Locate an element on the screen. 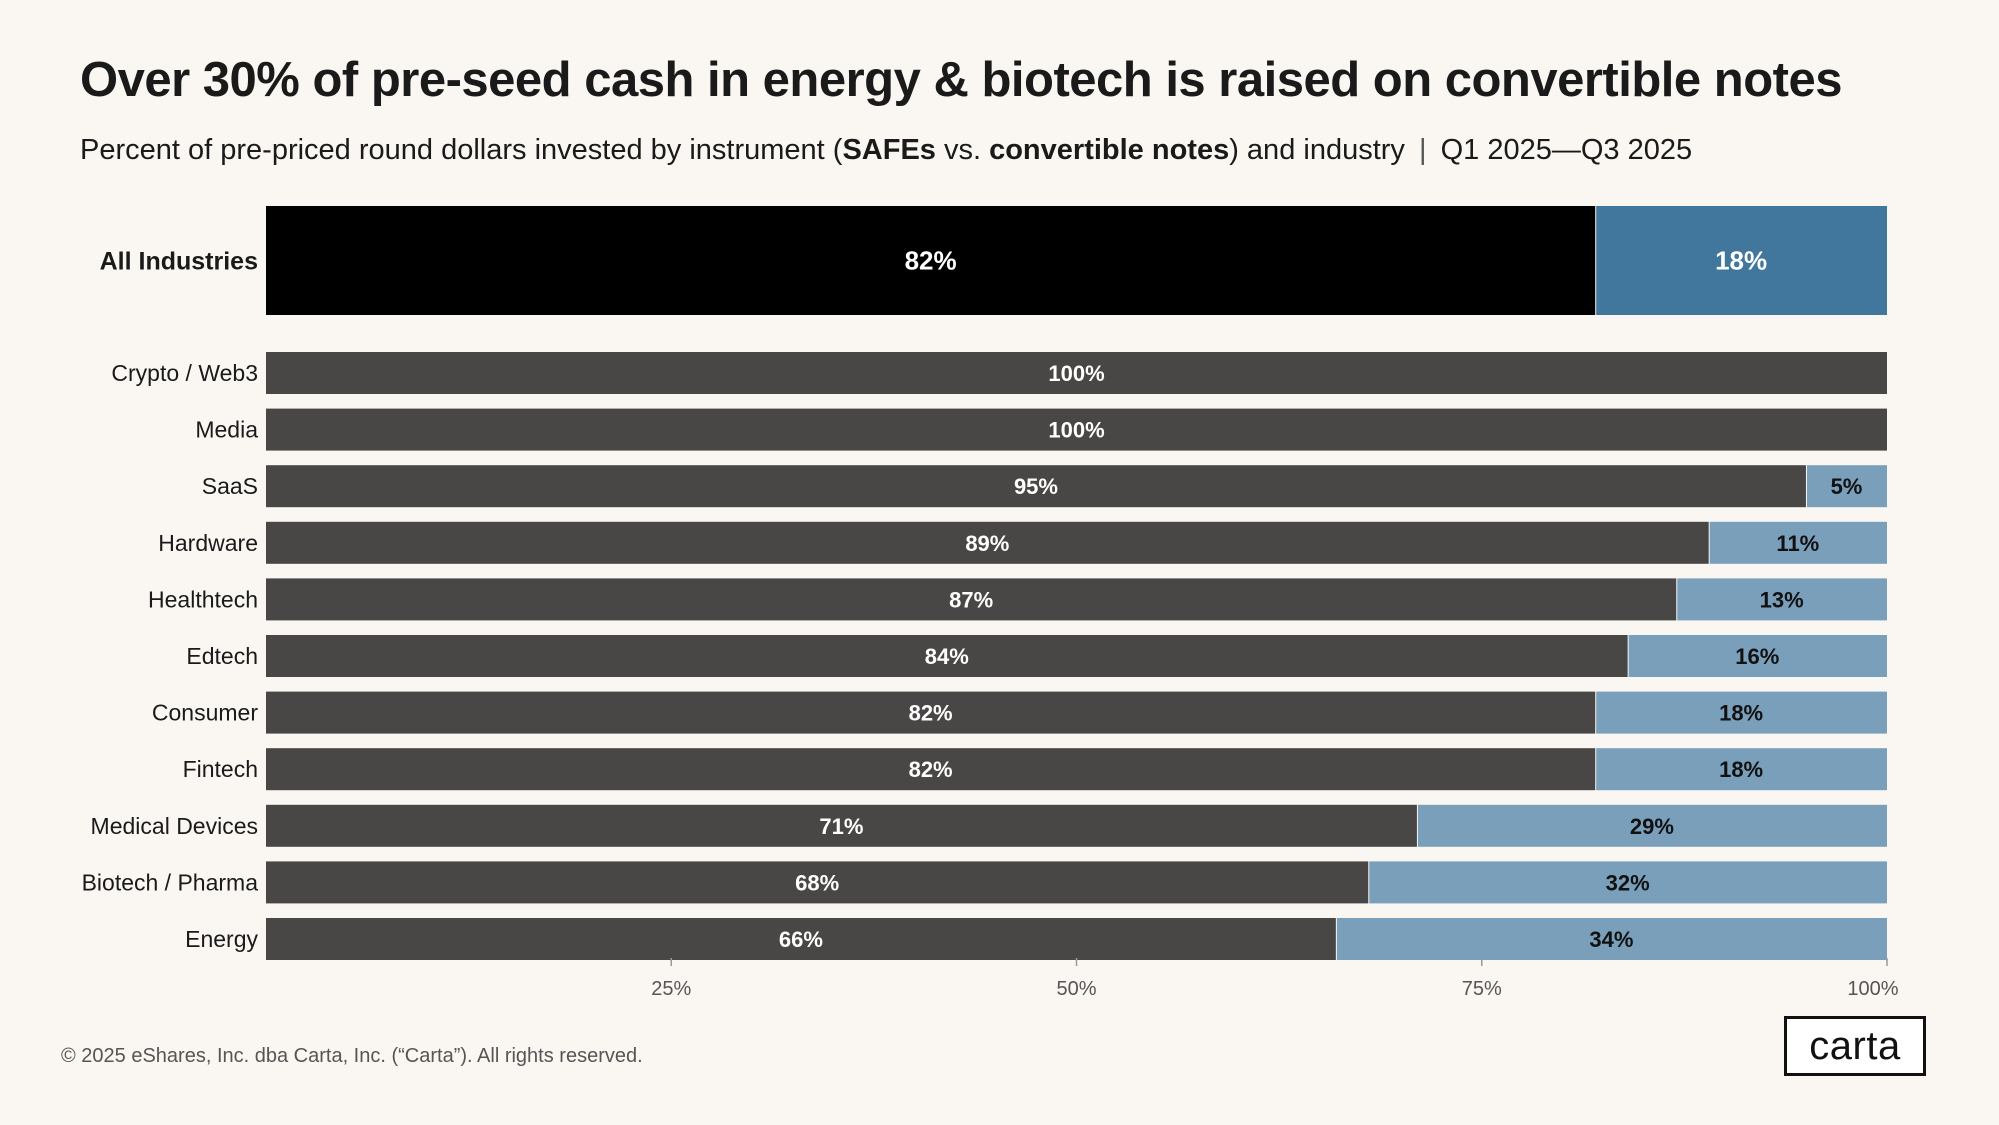 The height and width of the screenshot is (1125, 1999). category-label: Healthtech is located at coordinates (203, 599).